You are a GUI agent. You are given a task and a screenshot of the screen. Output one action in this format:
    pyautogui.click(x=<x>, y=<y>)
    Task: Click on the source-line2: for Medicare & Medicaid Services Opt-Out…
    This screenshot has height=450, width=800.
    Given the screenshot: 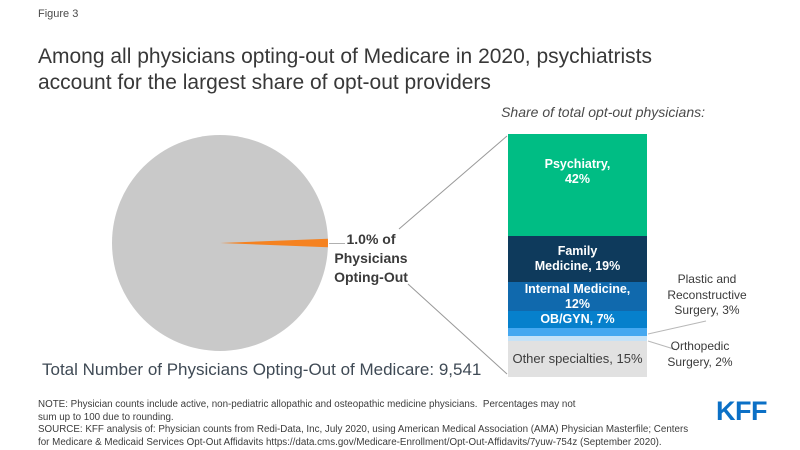 What is the action you would take?
    pyautogui.click(x=350, y=442)
    